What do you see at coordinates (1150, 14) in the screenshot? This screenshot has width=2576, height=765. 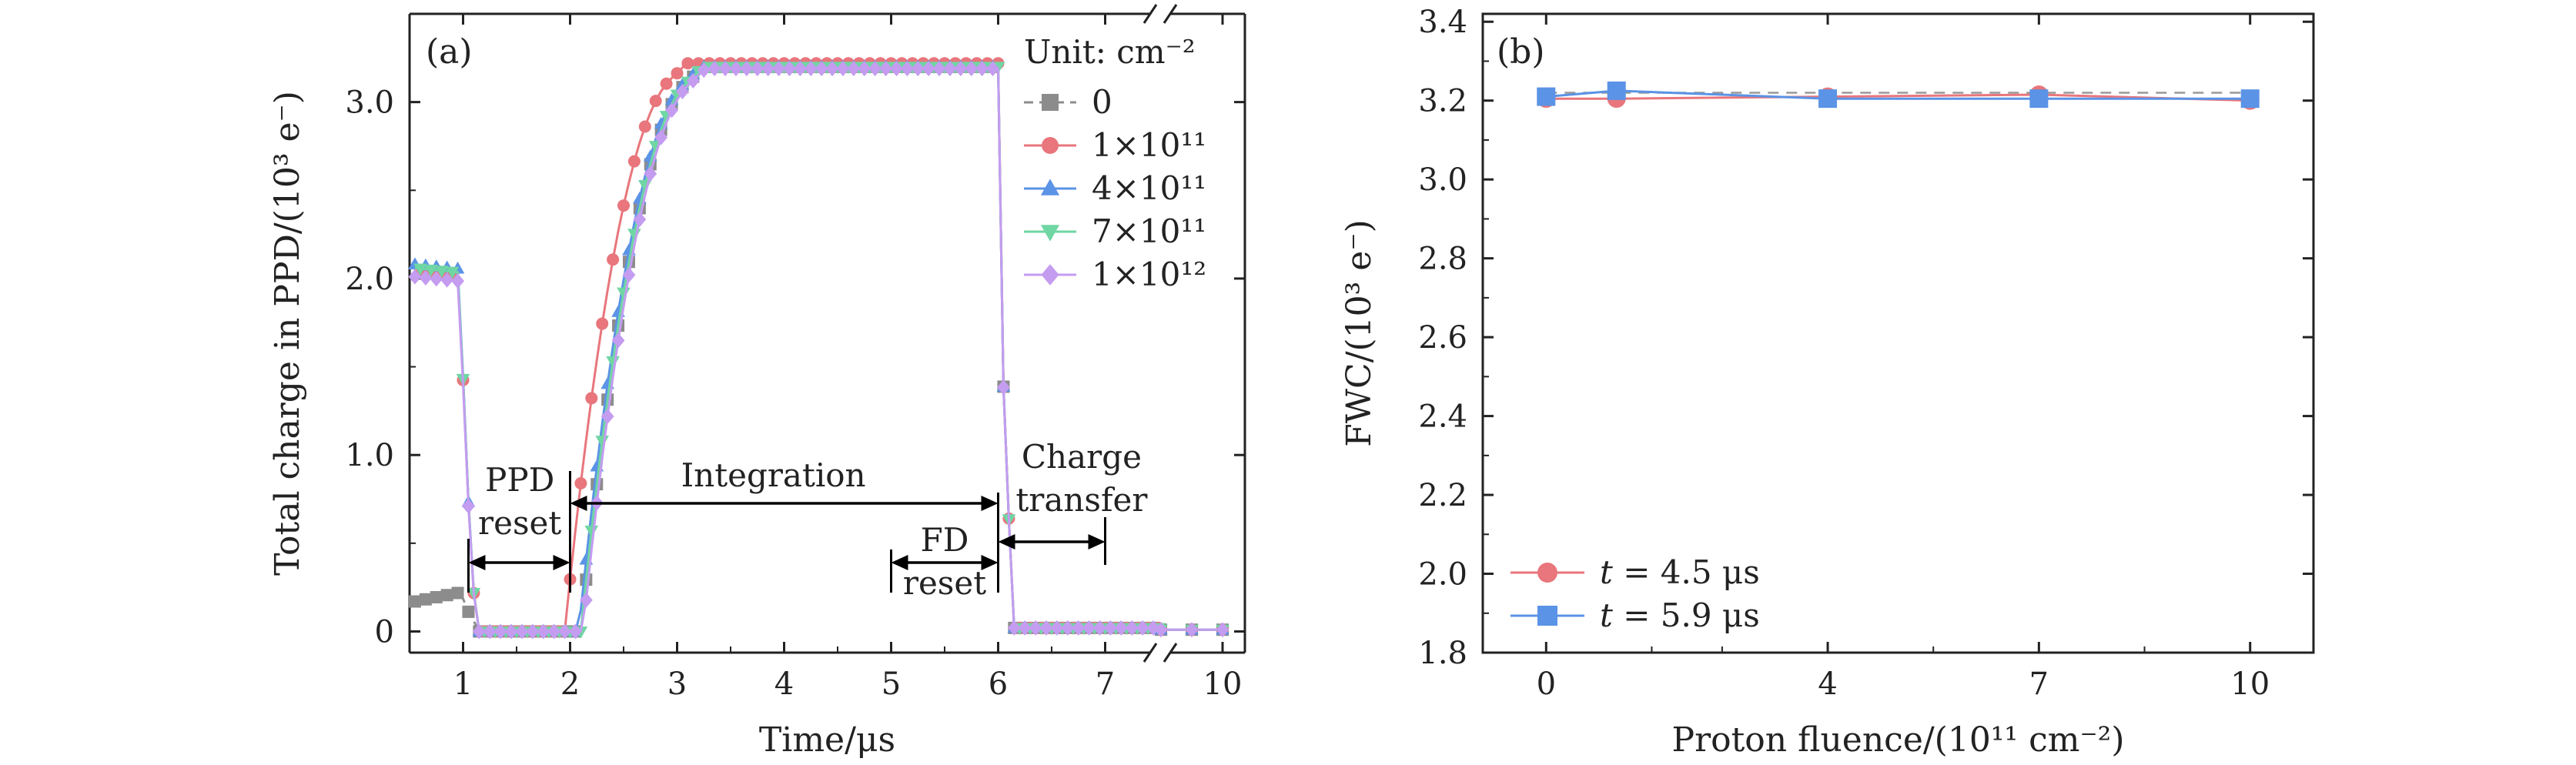 I see `axis-break-mark` at bounding box center [1150, 14].